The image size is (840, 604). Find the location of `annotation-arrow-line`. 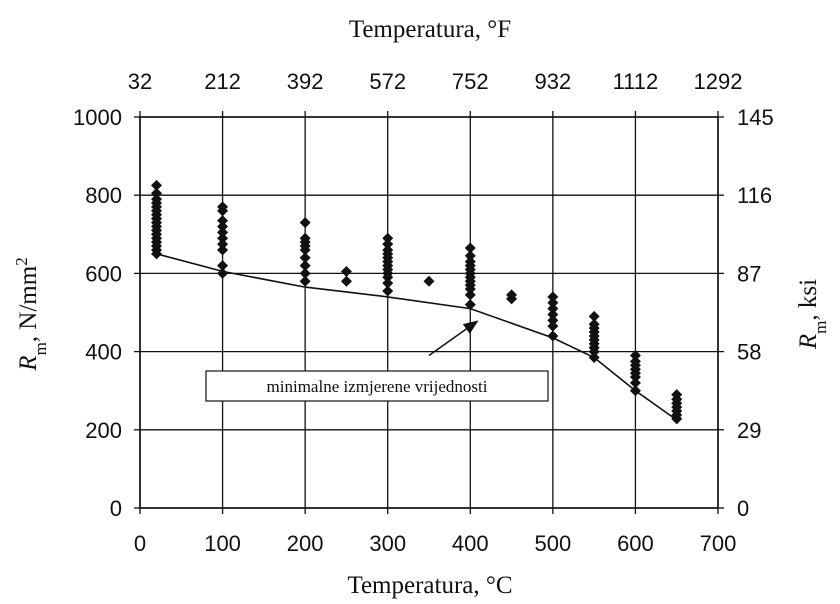

annotation-arrow-line is located at coordinates (447, 342).